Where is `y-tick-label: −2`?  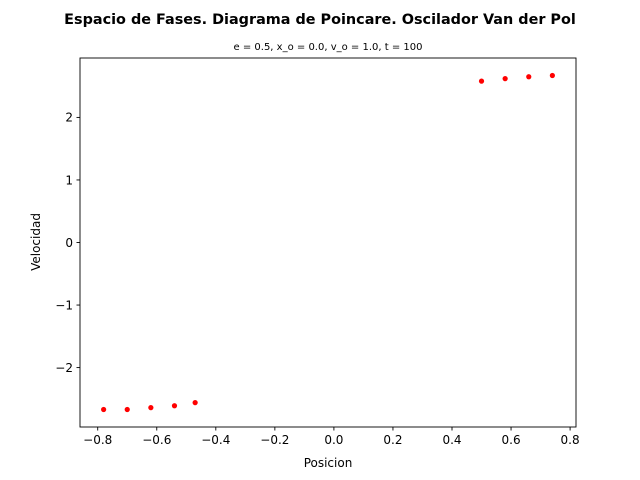 y-tick-label: −2 is located at coordinates (64, 368).